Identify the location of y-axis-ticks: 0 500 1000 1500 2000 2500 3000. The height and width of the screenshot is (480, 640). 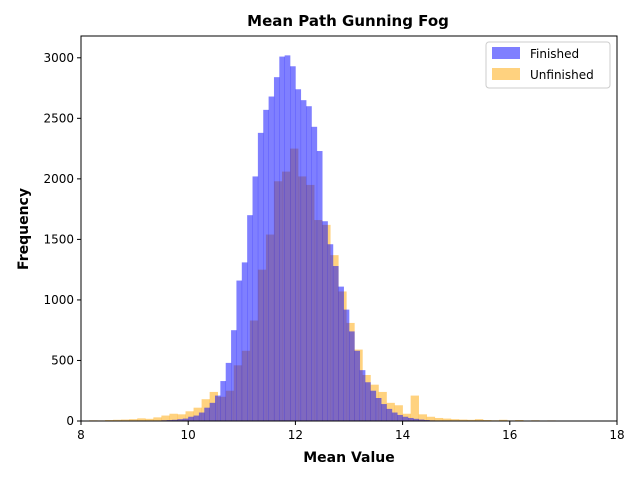
(62, 239).